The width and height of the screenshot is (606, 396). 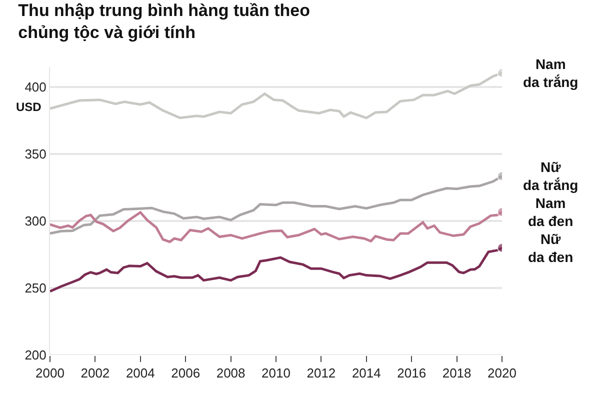 I want to click on x-tick-label: 2018, so click(x=457, y=373).